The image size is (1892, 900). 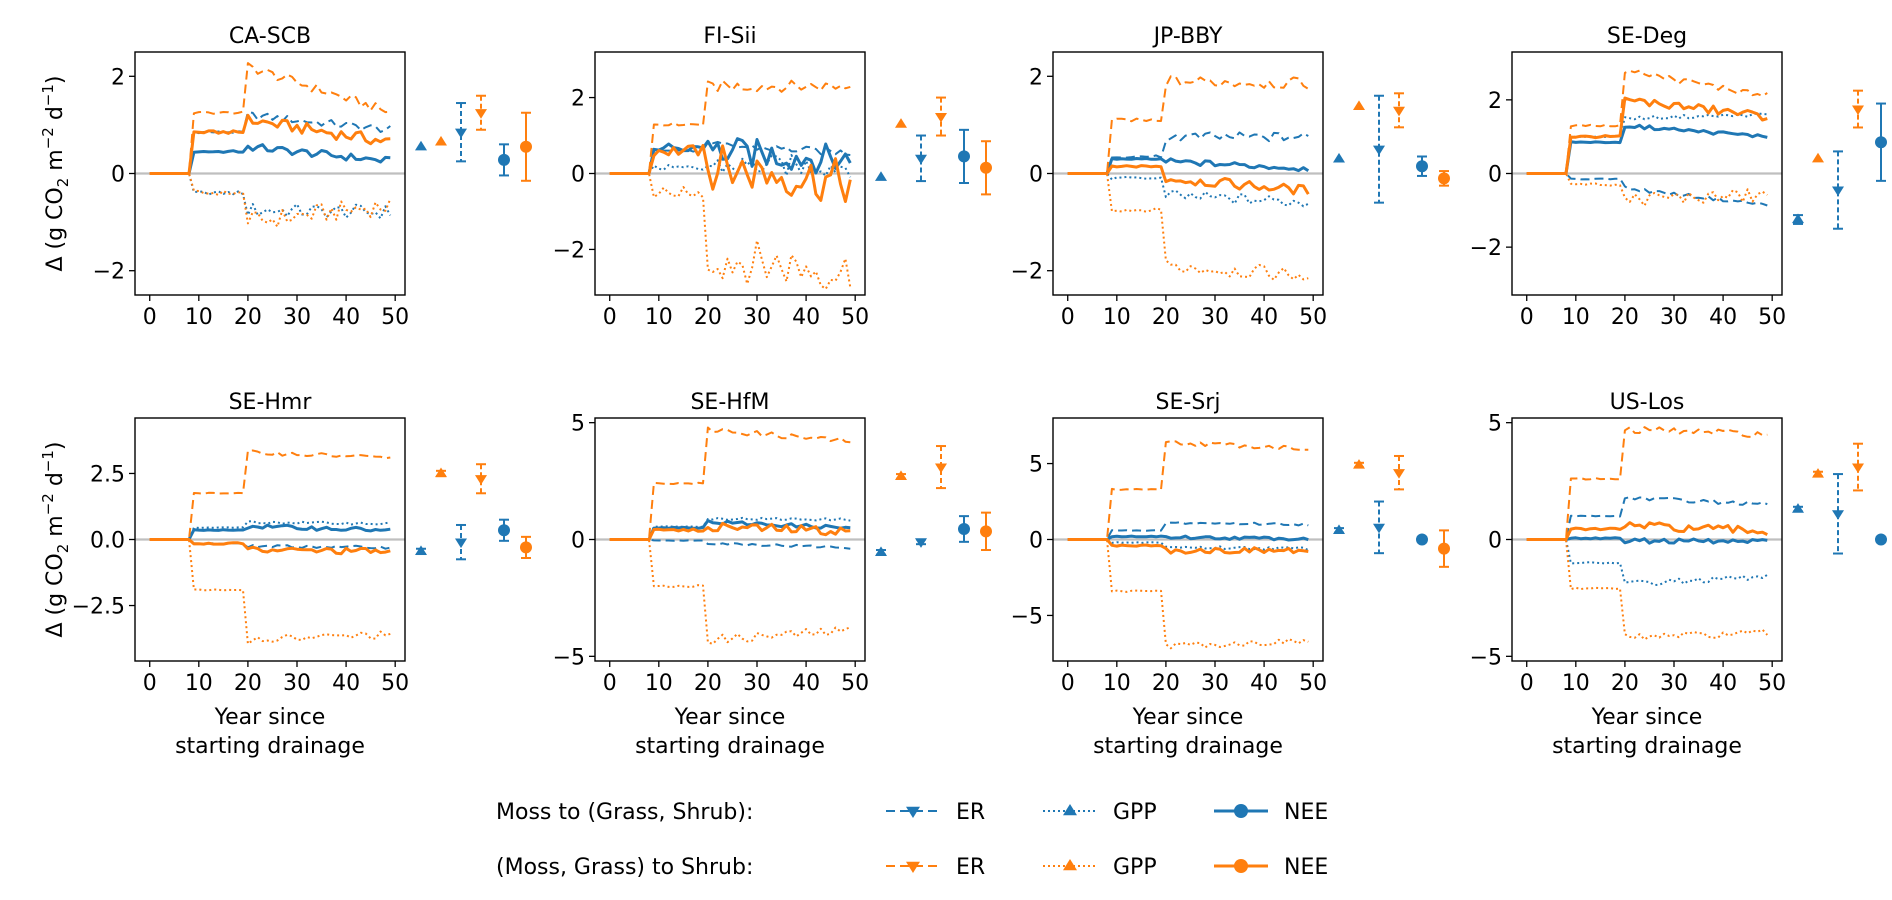 I want to click on panel-title: SE-HfM, so click(x=729, y=402).